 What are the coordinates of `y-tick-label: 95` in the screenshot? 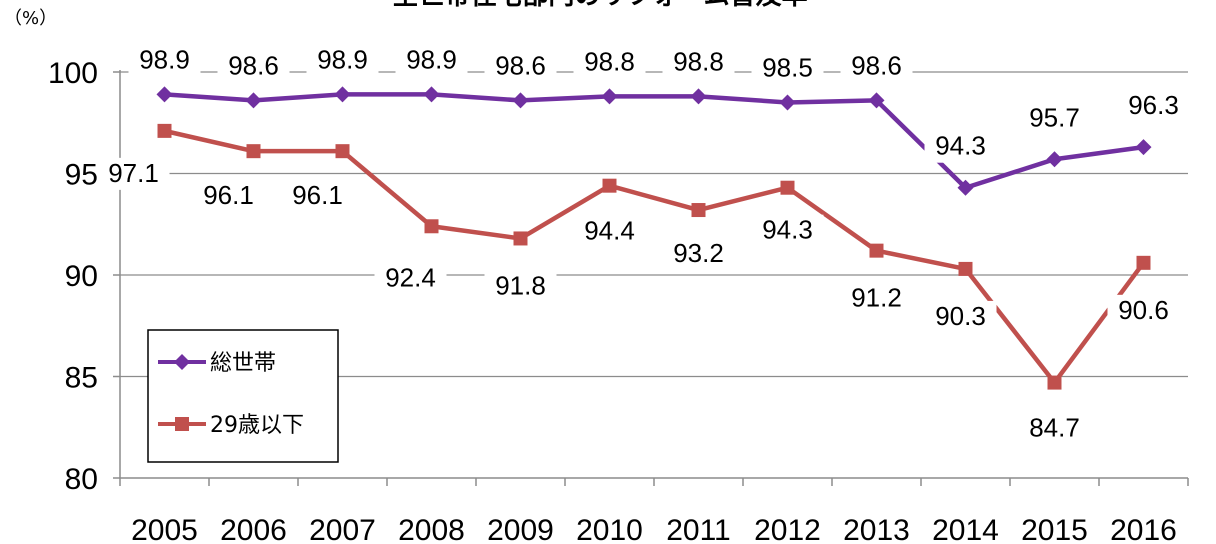 It's located at (81, 175).